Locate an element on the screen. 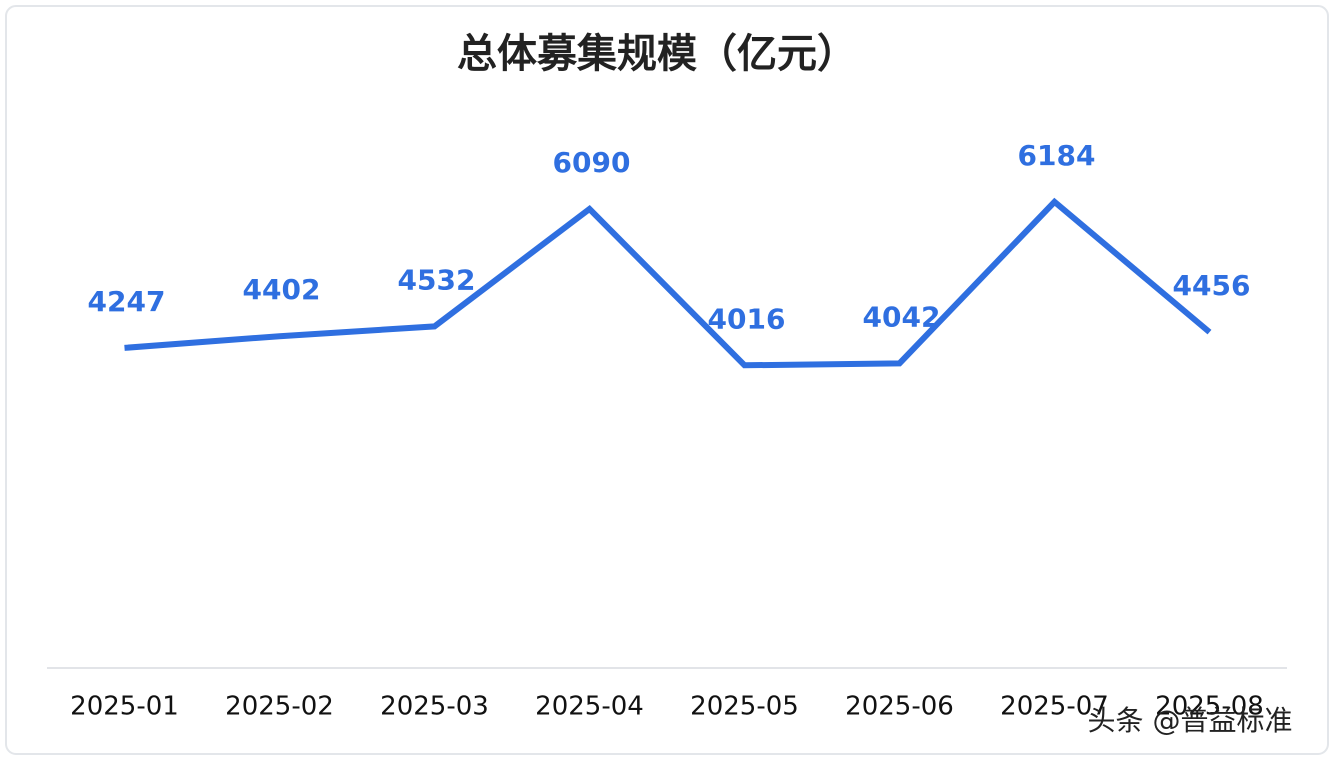  x-tick-label: 2025-05 is located at coordinates (744, 707).